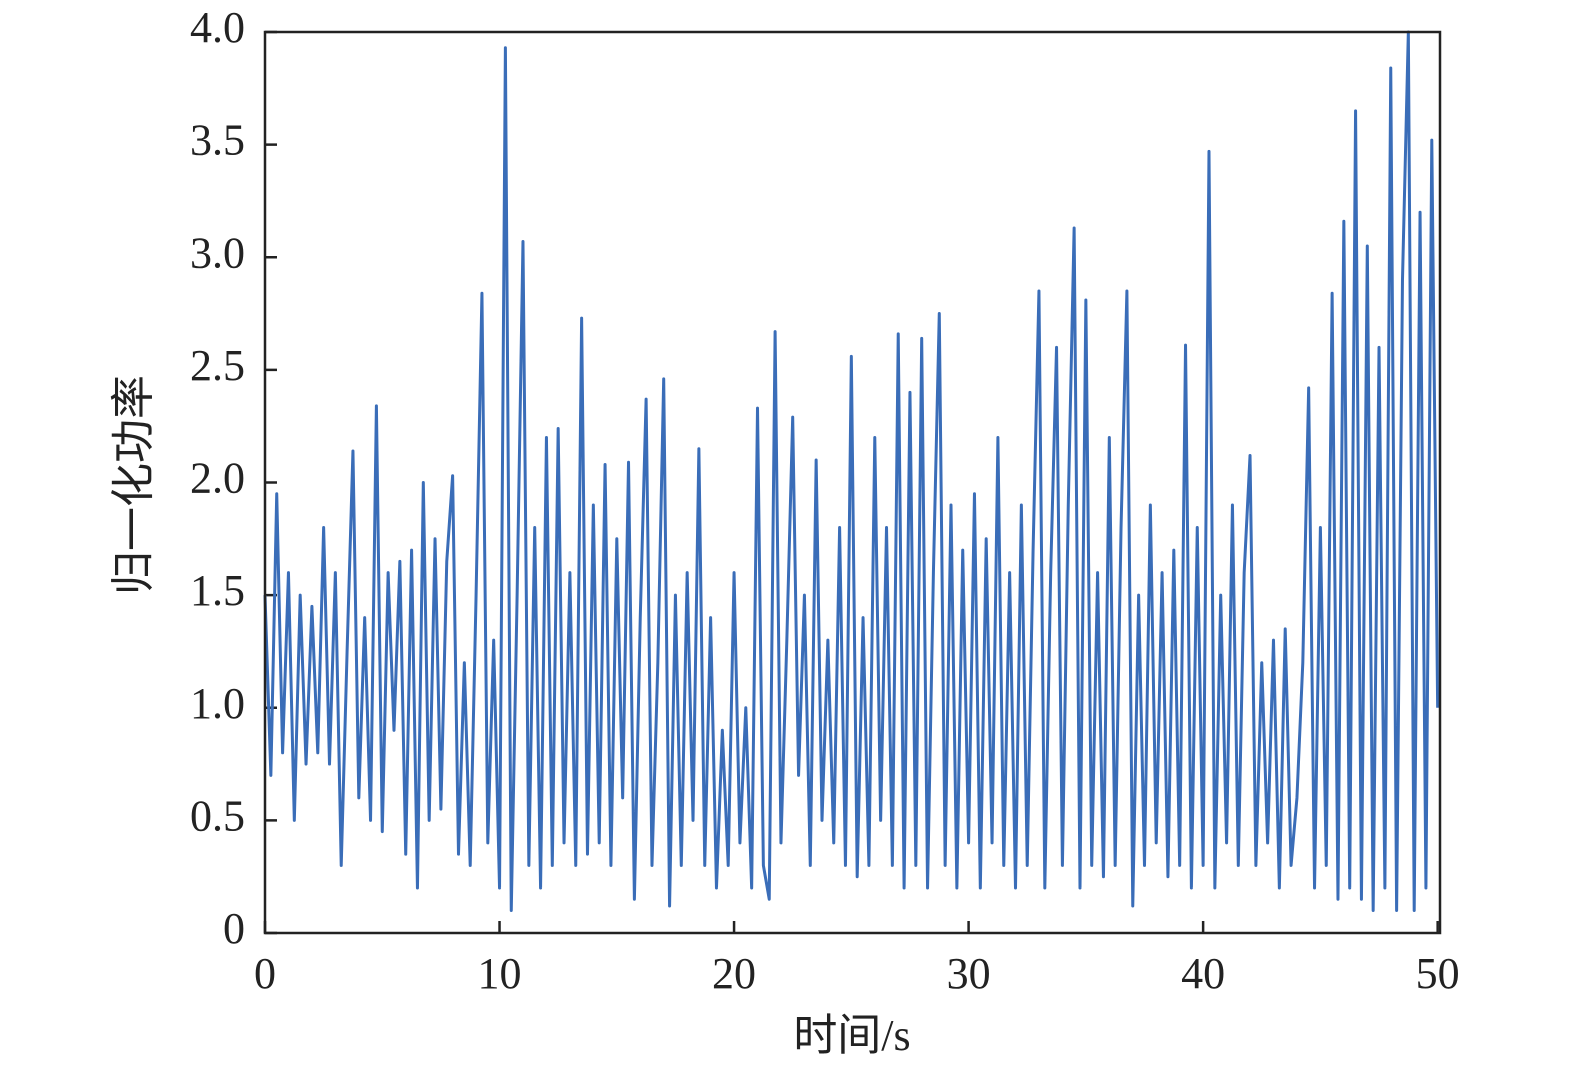 The width and height of the screenshot is (1575, 1083). Describe the element at coordinates (265, 973) in the screenshot. I see `x-tick-label: 0` at that location.